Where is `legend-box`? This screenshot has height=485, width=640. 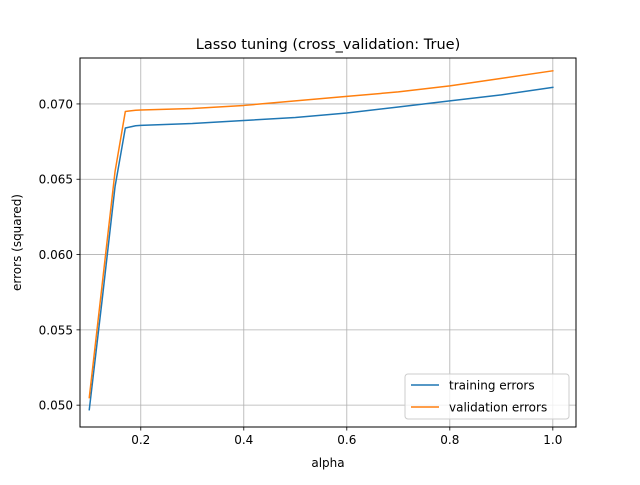 legend-box is located at coordinates (487, 396).